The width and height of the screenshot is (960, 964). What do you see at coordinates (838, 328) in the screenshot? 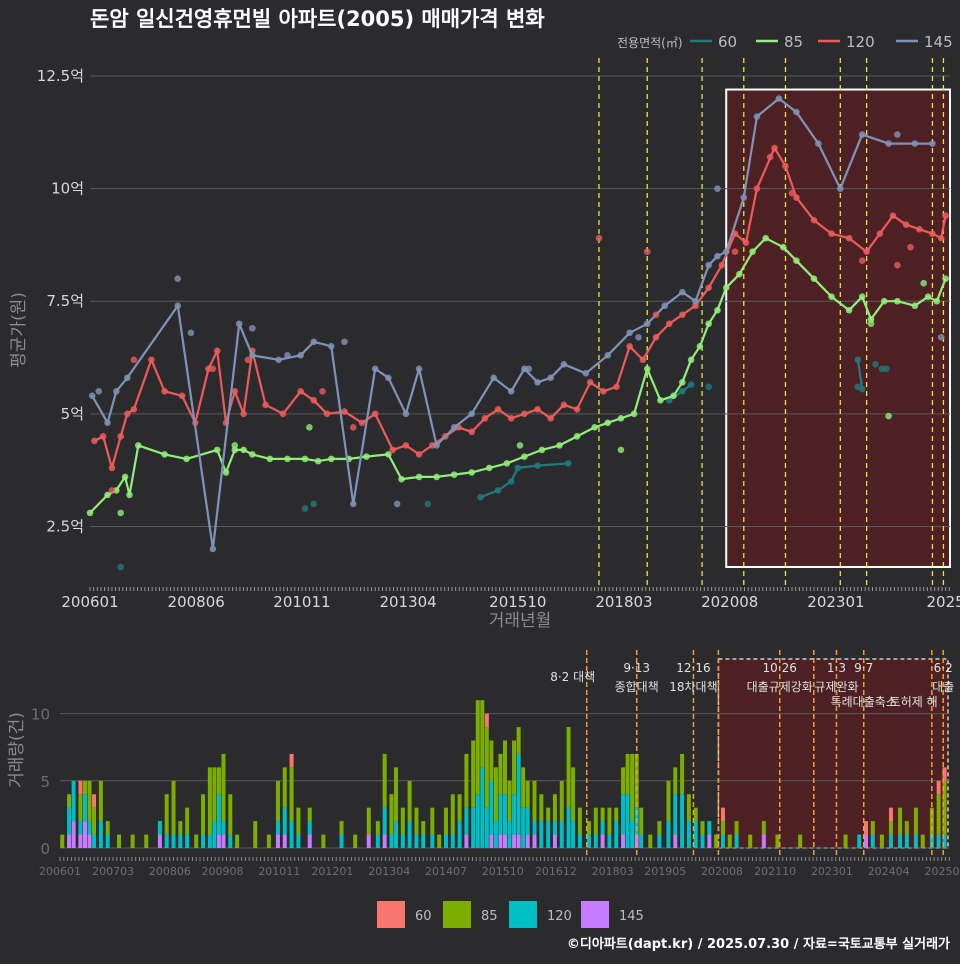
I see `top-highlight-region` at bounding box center [838, 328].